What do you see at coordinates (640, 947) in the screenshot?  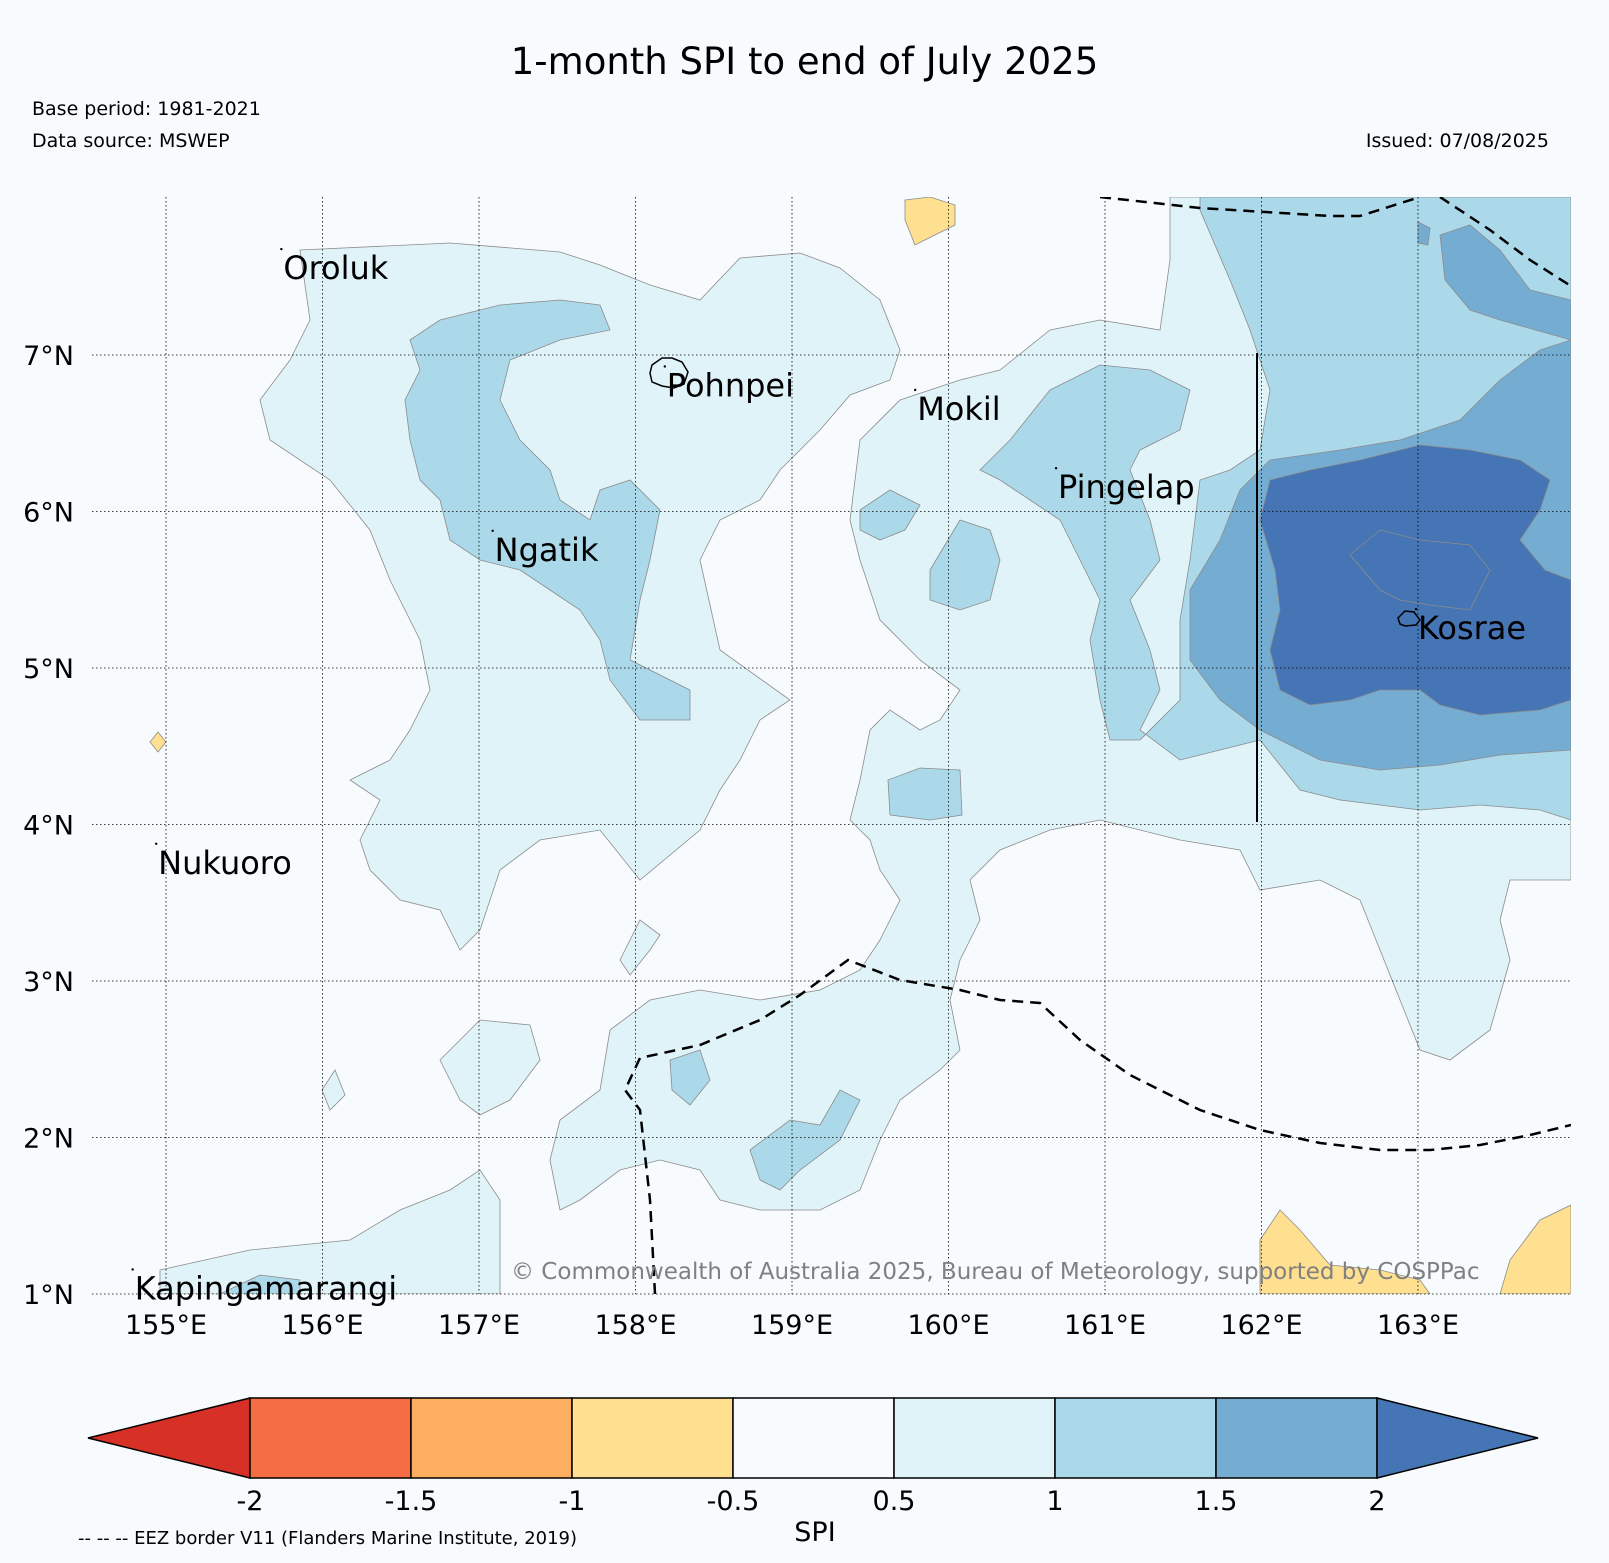 I see `spi-region-05-1-small2` at bounding box center [640, 947].